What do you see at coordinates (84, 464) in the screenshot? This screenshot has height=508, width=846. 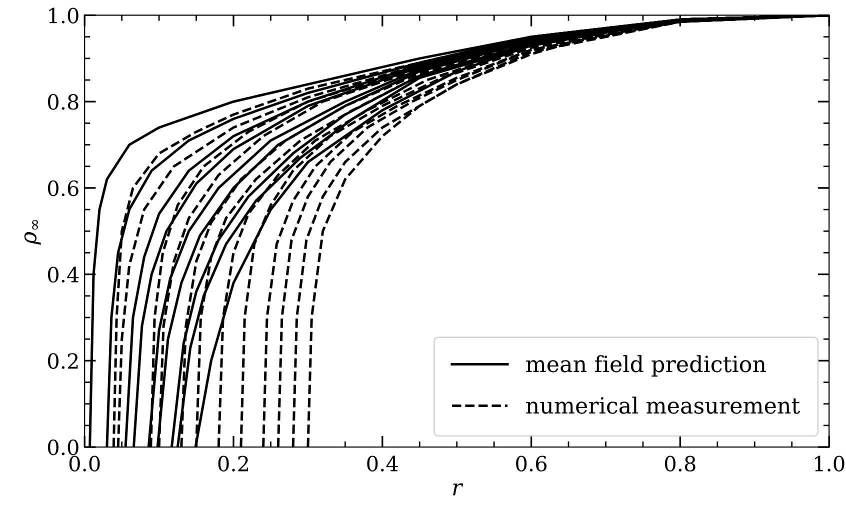 I see `x-tick-label: 0.0` at bounding box center [84, 464].